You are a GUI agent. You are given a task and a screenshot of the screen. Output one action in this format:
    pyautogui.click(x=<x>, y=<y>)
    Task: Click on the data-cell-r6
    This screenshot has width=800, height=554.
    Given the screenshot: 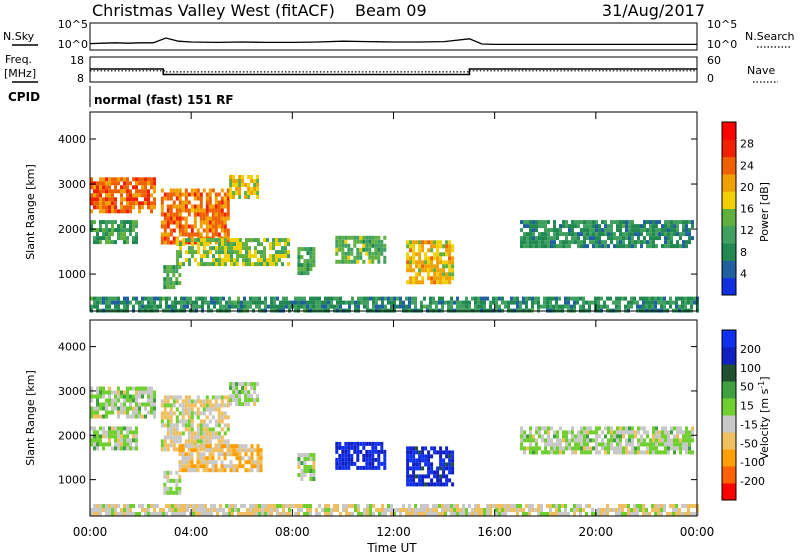 What is the action you would take?
    pyautogui.click(x=305, y=455)
    